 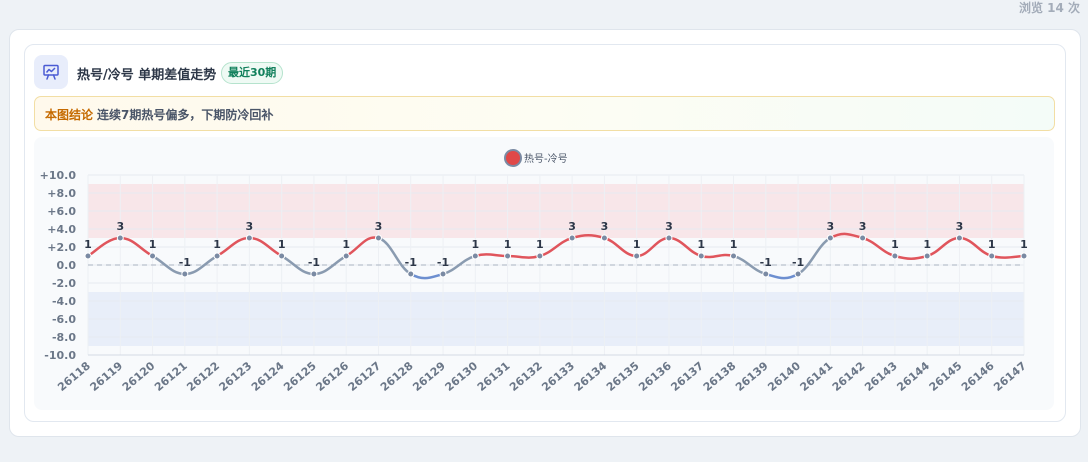 What do you see at coordinates (51, 72) in the screenshot?
I see `chart-icon` at bounding box center [51, 72].